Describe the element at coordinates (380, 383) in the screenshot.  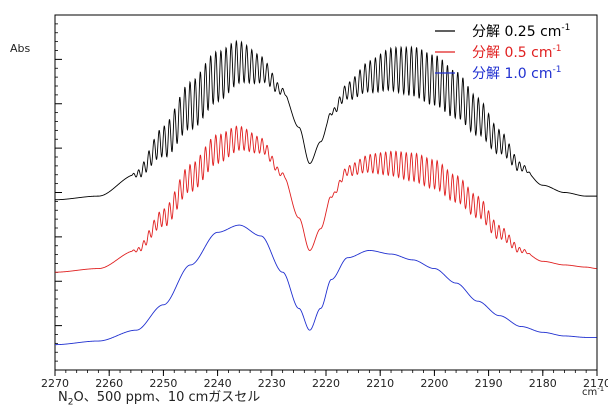
I see `x-tick-label: 2210` at that location.